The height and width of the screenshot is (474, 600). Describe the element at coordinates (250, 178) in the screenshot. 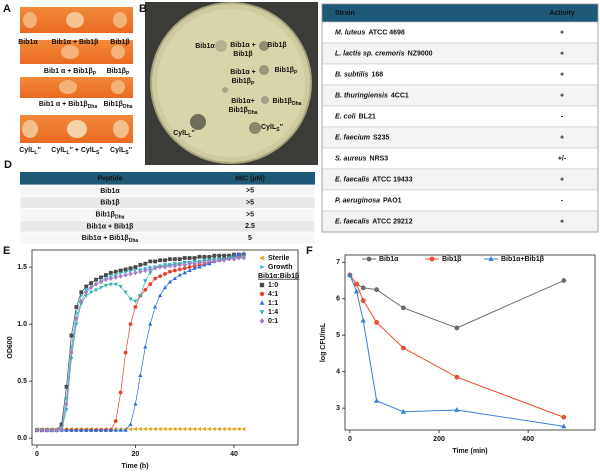

I see `header-cell: MIC (μM)` at that location.